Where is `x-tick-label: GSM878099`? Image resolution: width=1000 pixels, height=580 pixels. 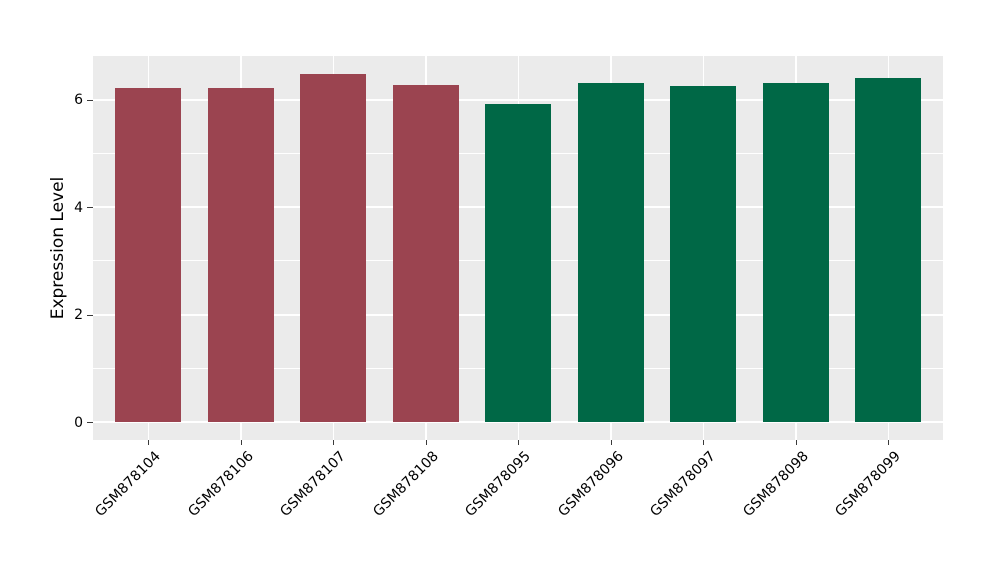 x-tick-label: GSM878099 is located at coordinates (868, 484).